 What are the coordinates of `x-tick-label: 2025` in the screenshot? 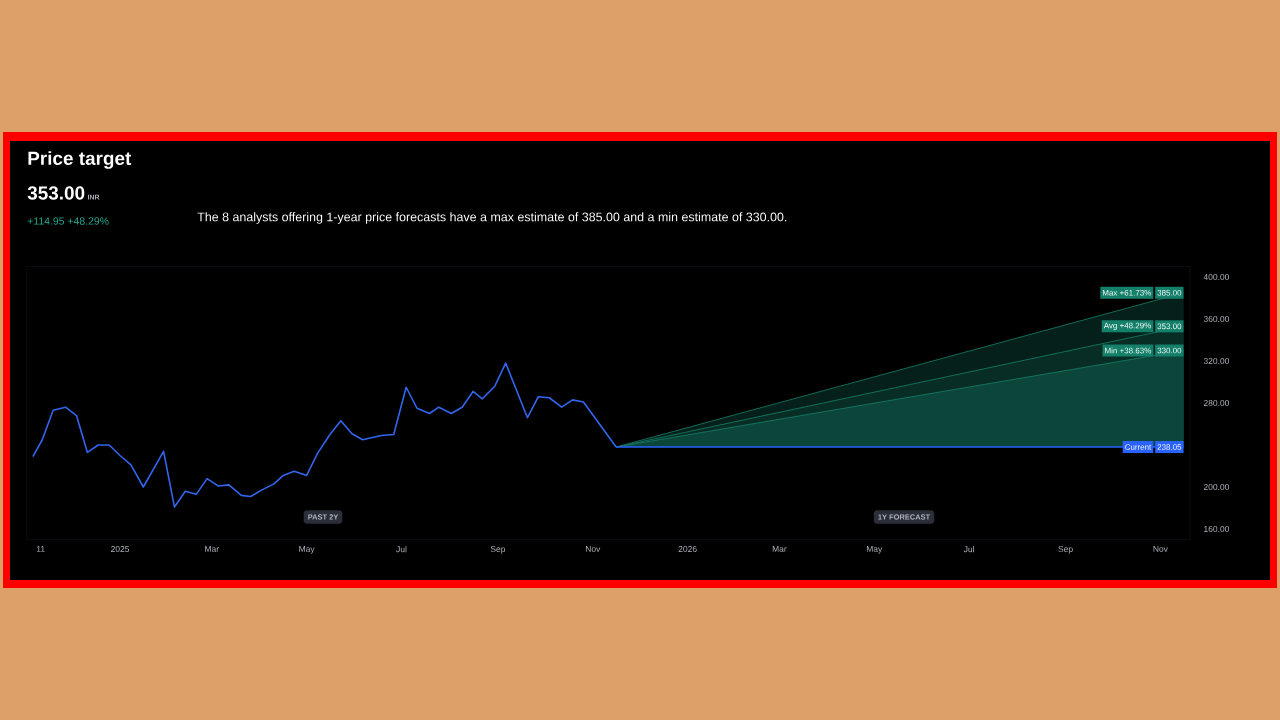 It's located at (120, 549).